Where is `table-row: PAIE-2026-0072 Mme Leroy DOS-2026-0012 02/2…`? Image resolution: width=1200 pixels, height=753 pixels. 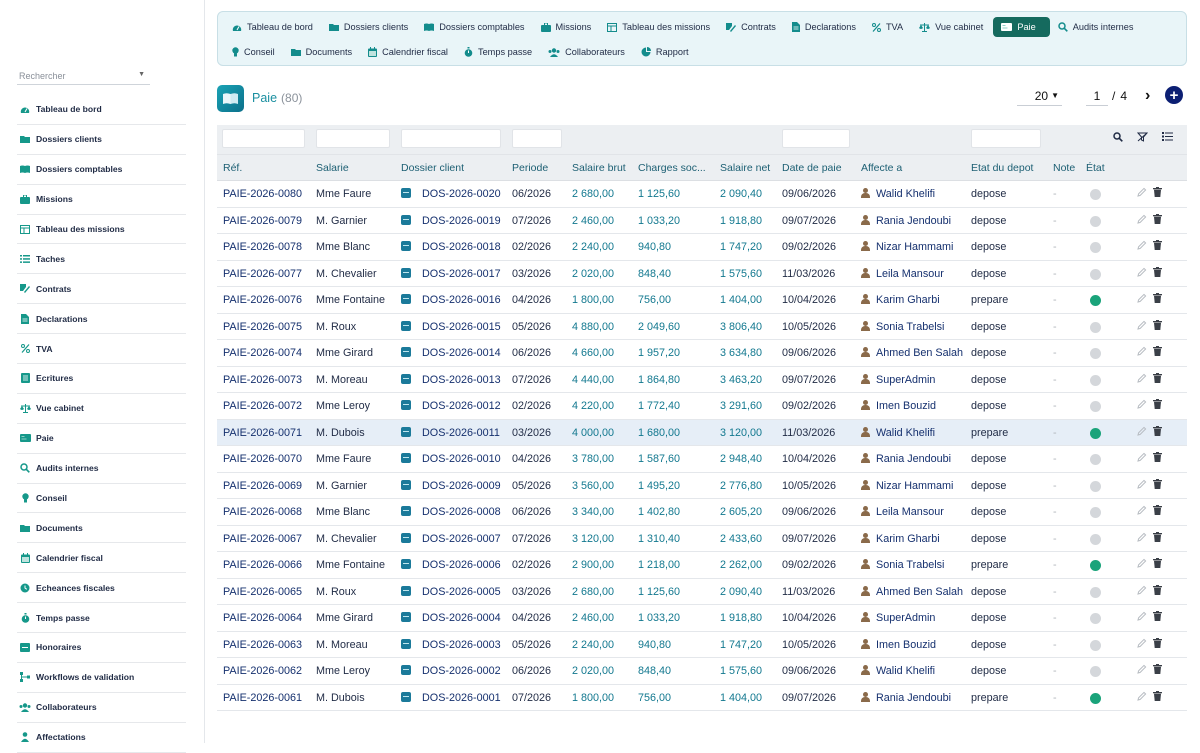
table-row: PAIE-2026-0072 Mme Leroy DOS-2026-0012 02/2… is located at coordinates (702, 406).